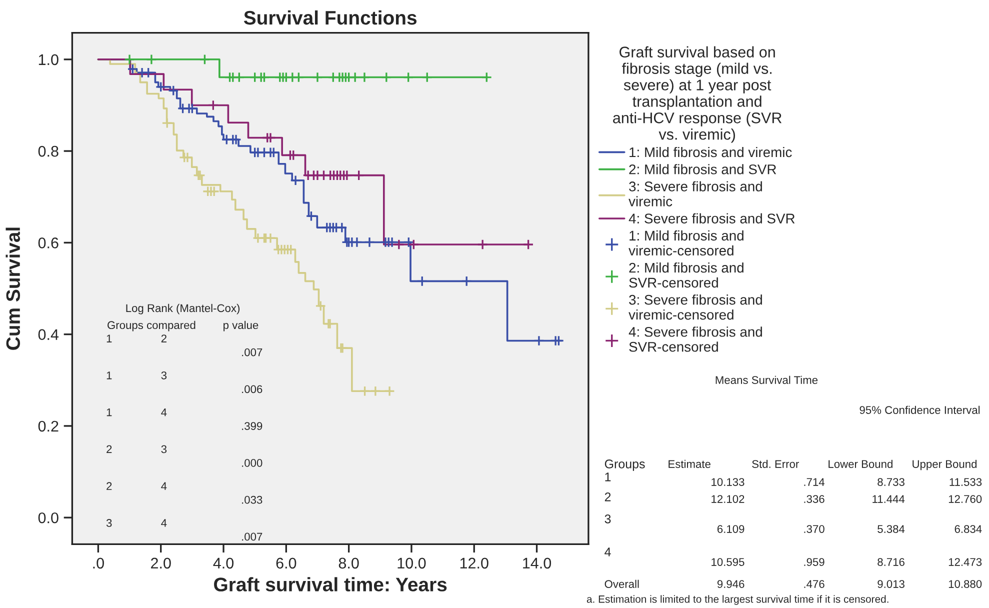 This screenshot has width=989, height=608. What do you see at coordinates (412, 563) in the screenshot?
I see `x-tick-label: 10.0` at bounding box center [412, 563].